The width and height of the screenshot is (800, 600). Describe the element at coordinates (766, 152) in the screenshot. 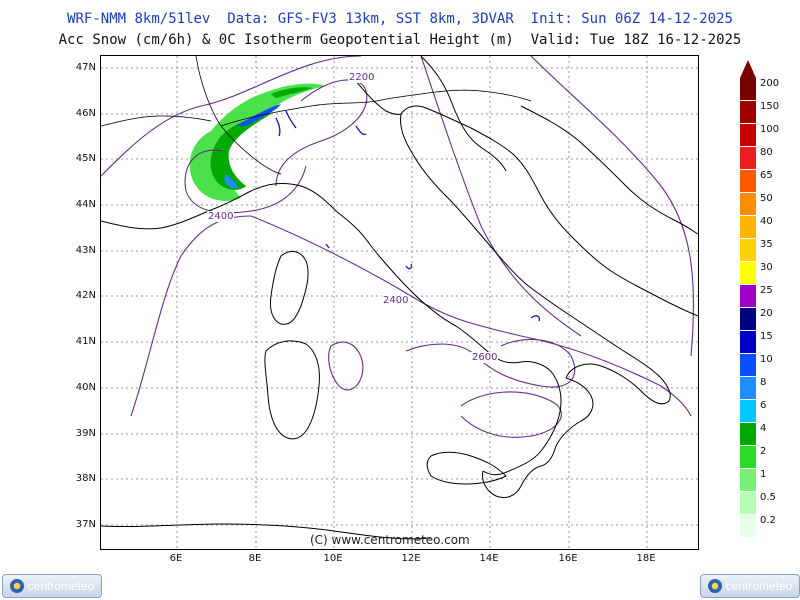

I see `colorbar-label: 80` at that location.